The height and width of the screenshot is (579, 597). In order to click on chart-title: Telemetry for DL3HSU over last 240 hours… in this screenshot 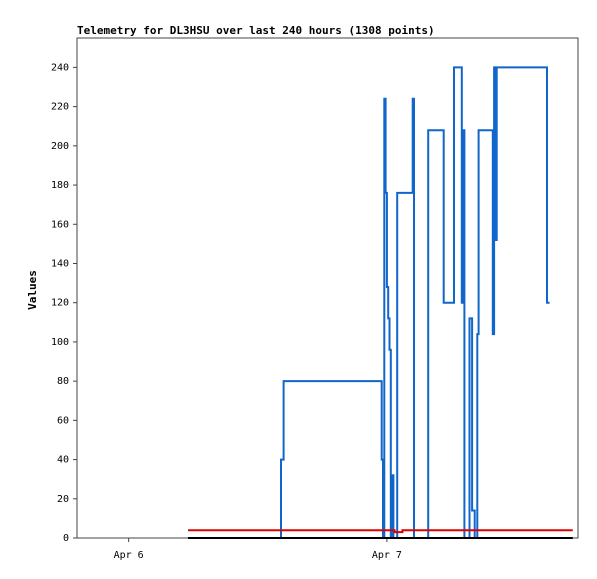, I will do `click(256, 30)`.